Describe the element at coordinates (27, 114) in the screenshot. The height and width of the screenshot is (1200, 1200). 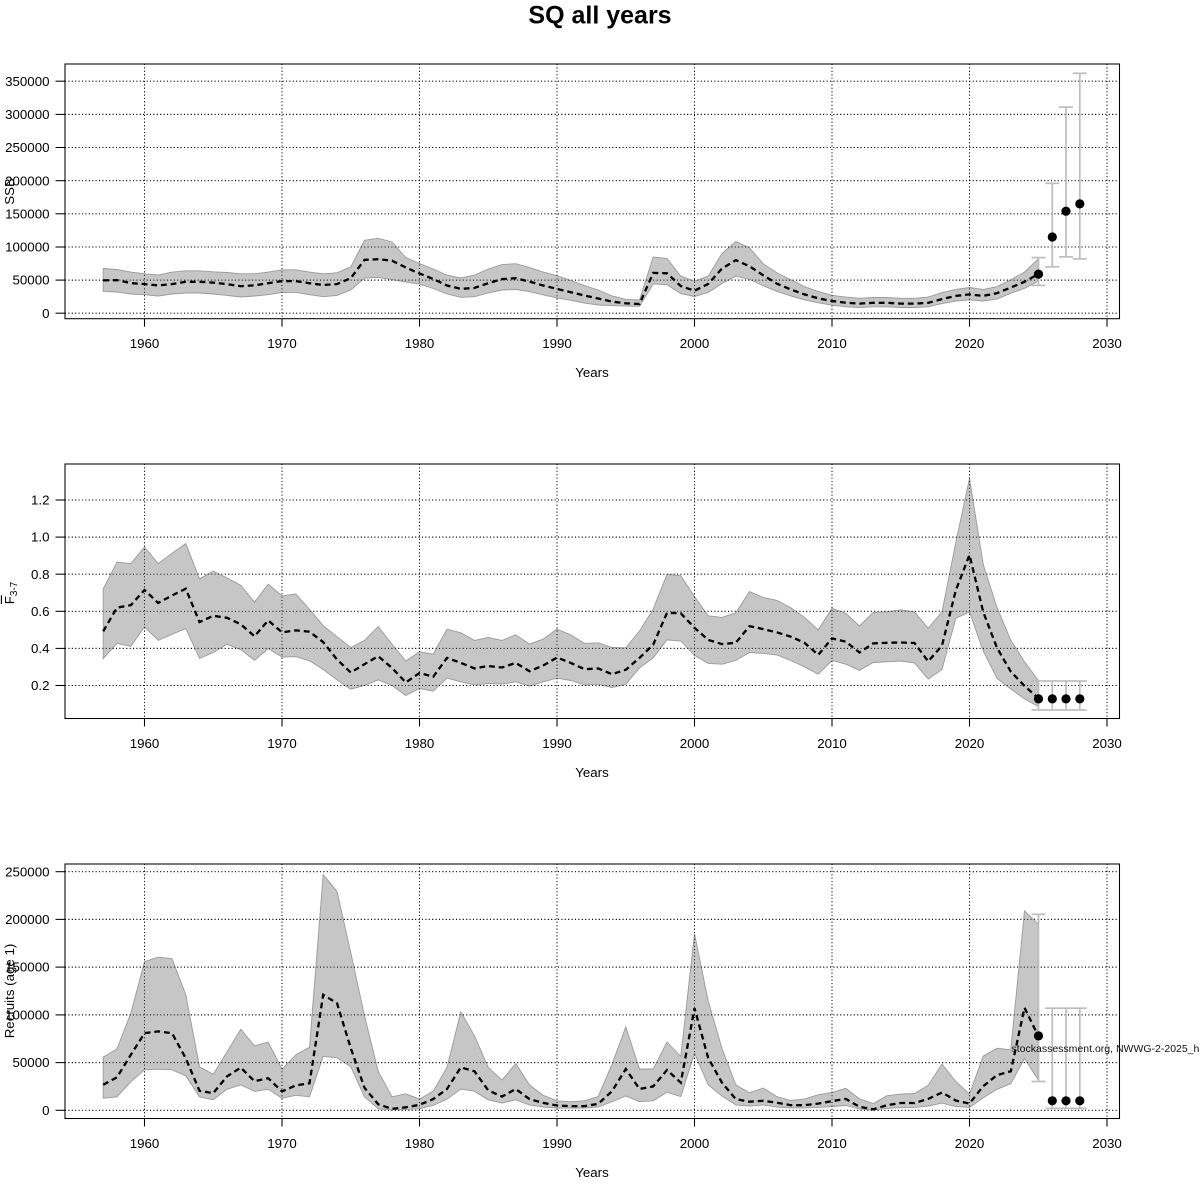
I see `svg-text: 300000` at that location.